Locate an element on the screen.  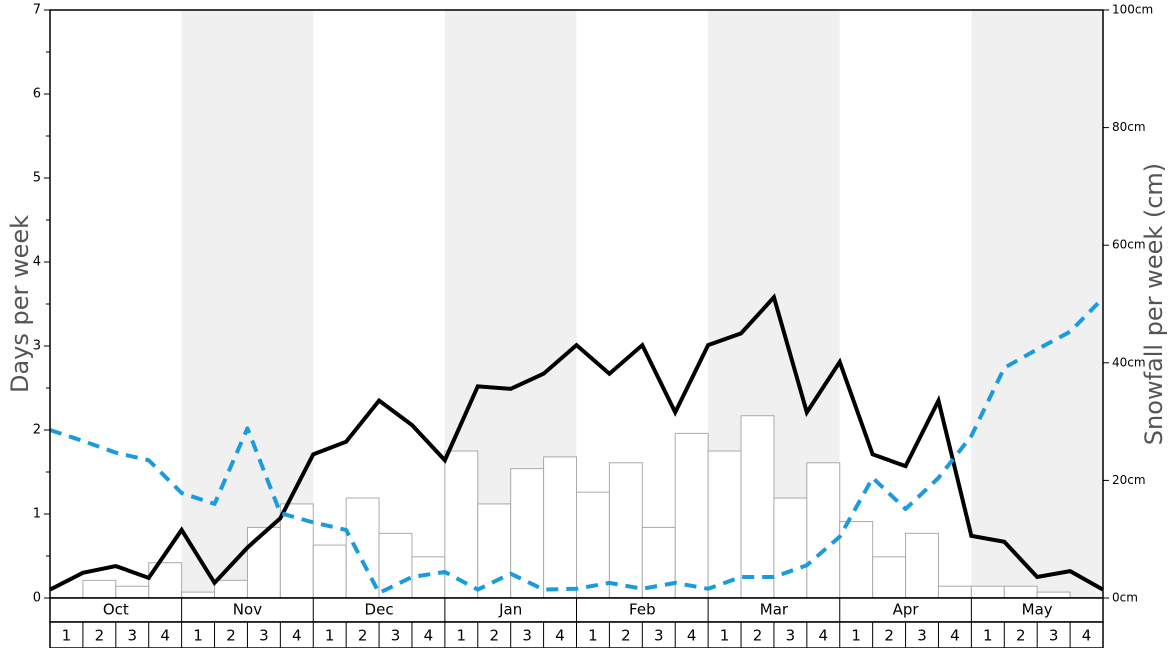
y-tick-label: 0 is located at coordinates (37, 598).